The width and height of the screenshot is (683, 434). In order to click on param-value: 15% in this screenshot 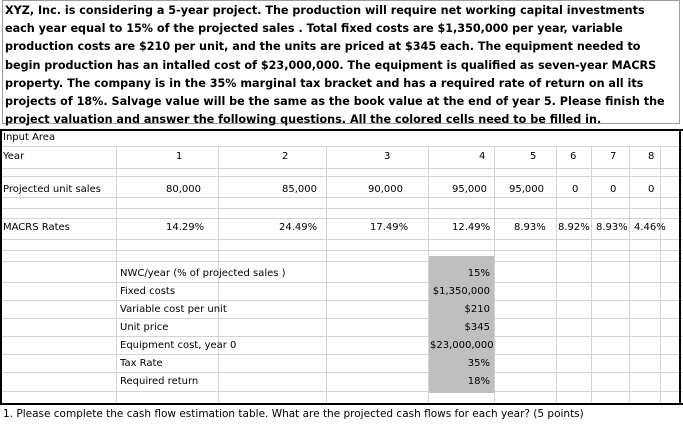, I will do `click(478, 273)`.